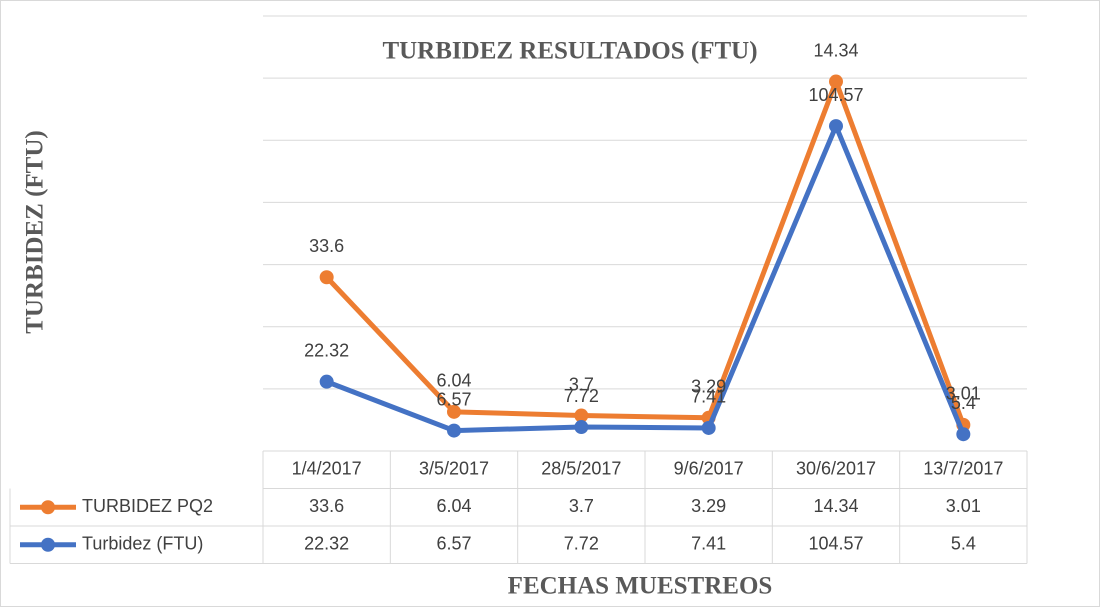 Image resolution: width=1100 pixels, height=607 pixels. Describe the element at coordinates (581, 544) in the screenshot. I see `table-cell: 7.72` at that location.